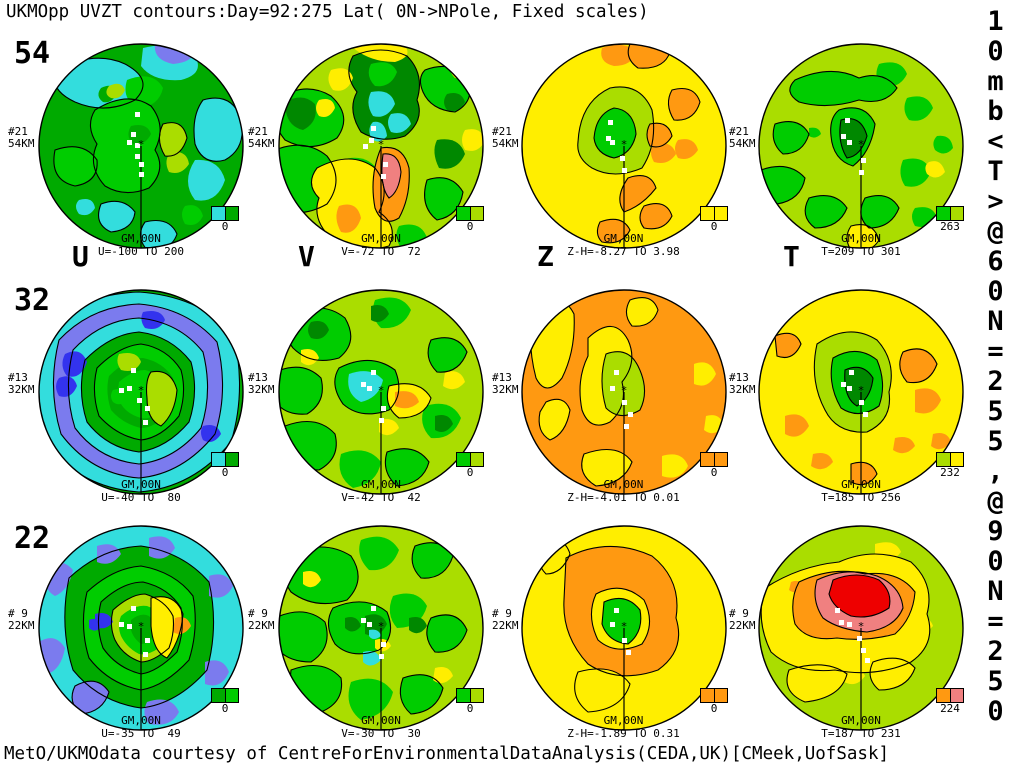  I want to click on panel-caption-z-22km: GM,00N Z-H=-1.89 TO 0.31, so click(623, 727).